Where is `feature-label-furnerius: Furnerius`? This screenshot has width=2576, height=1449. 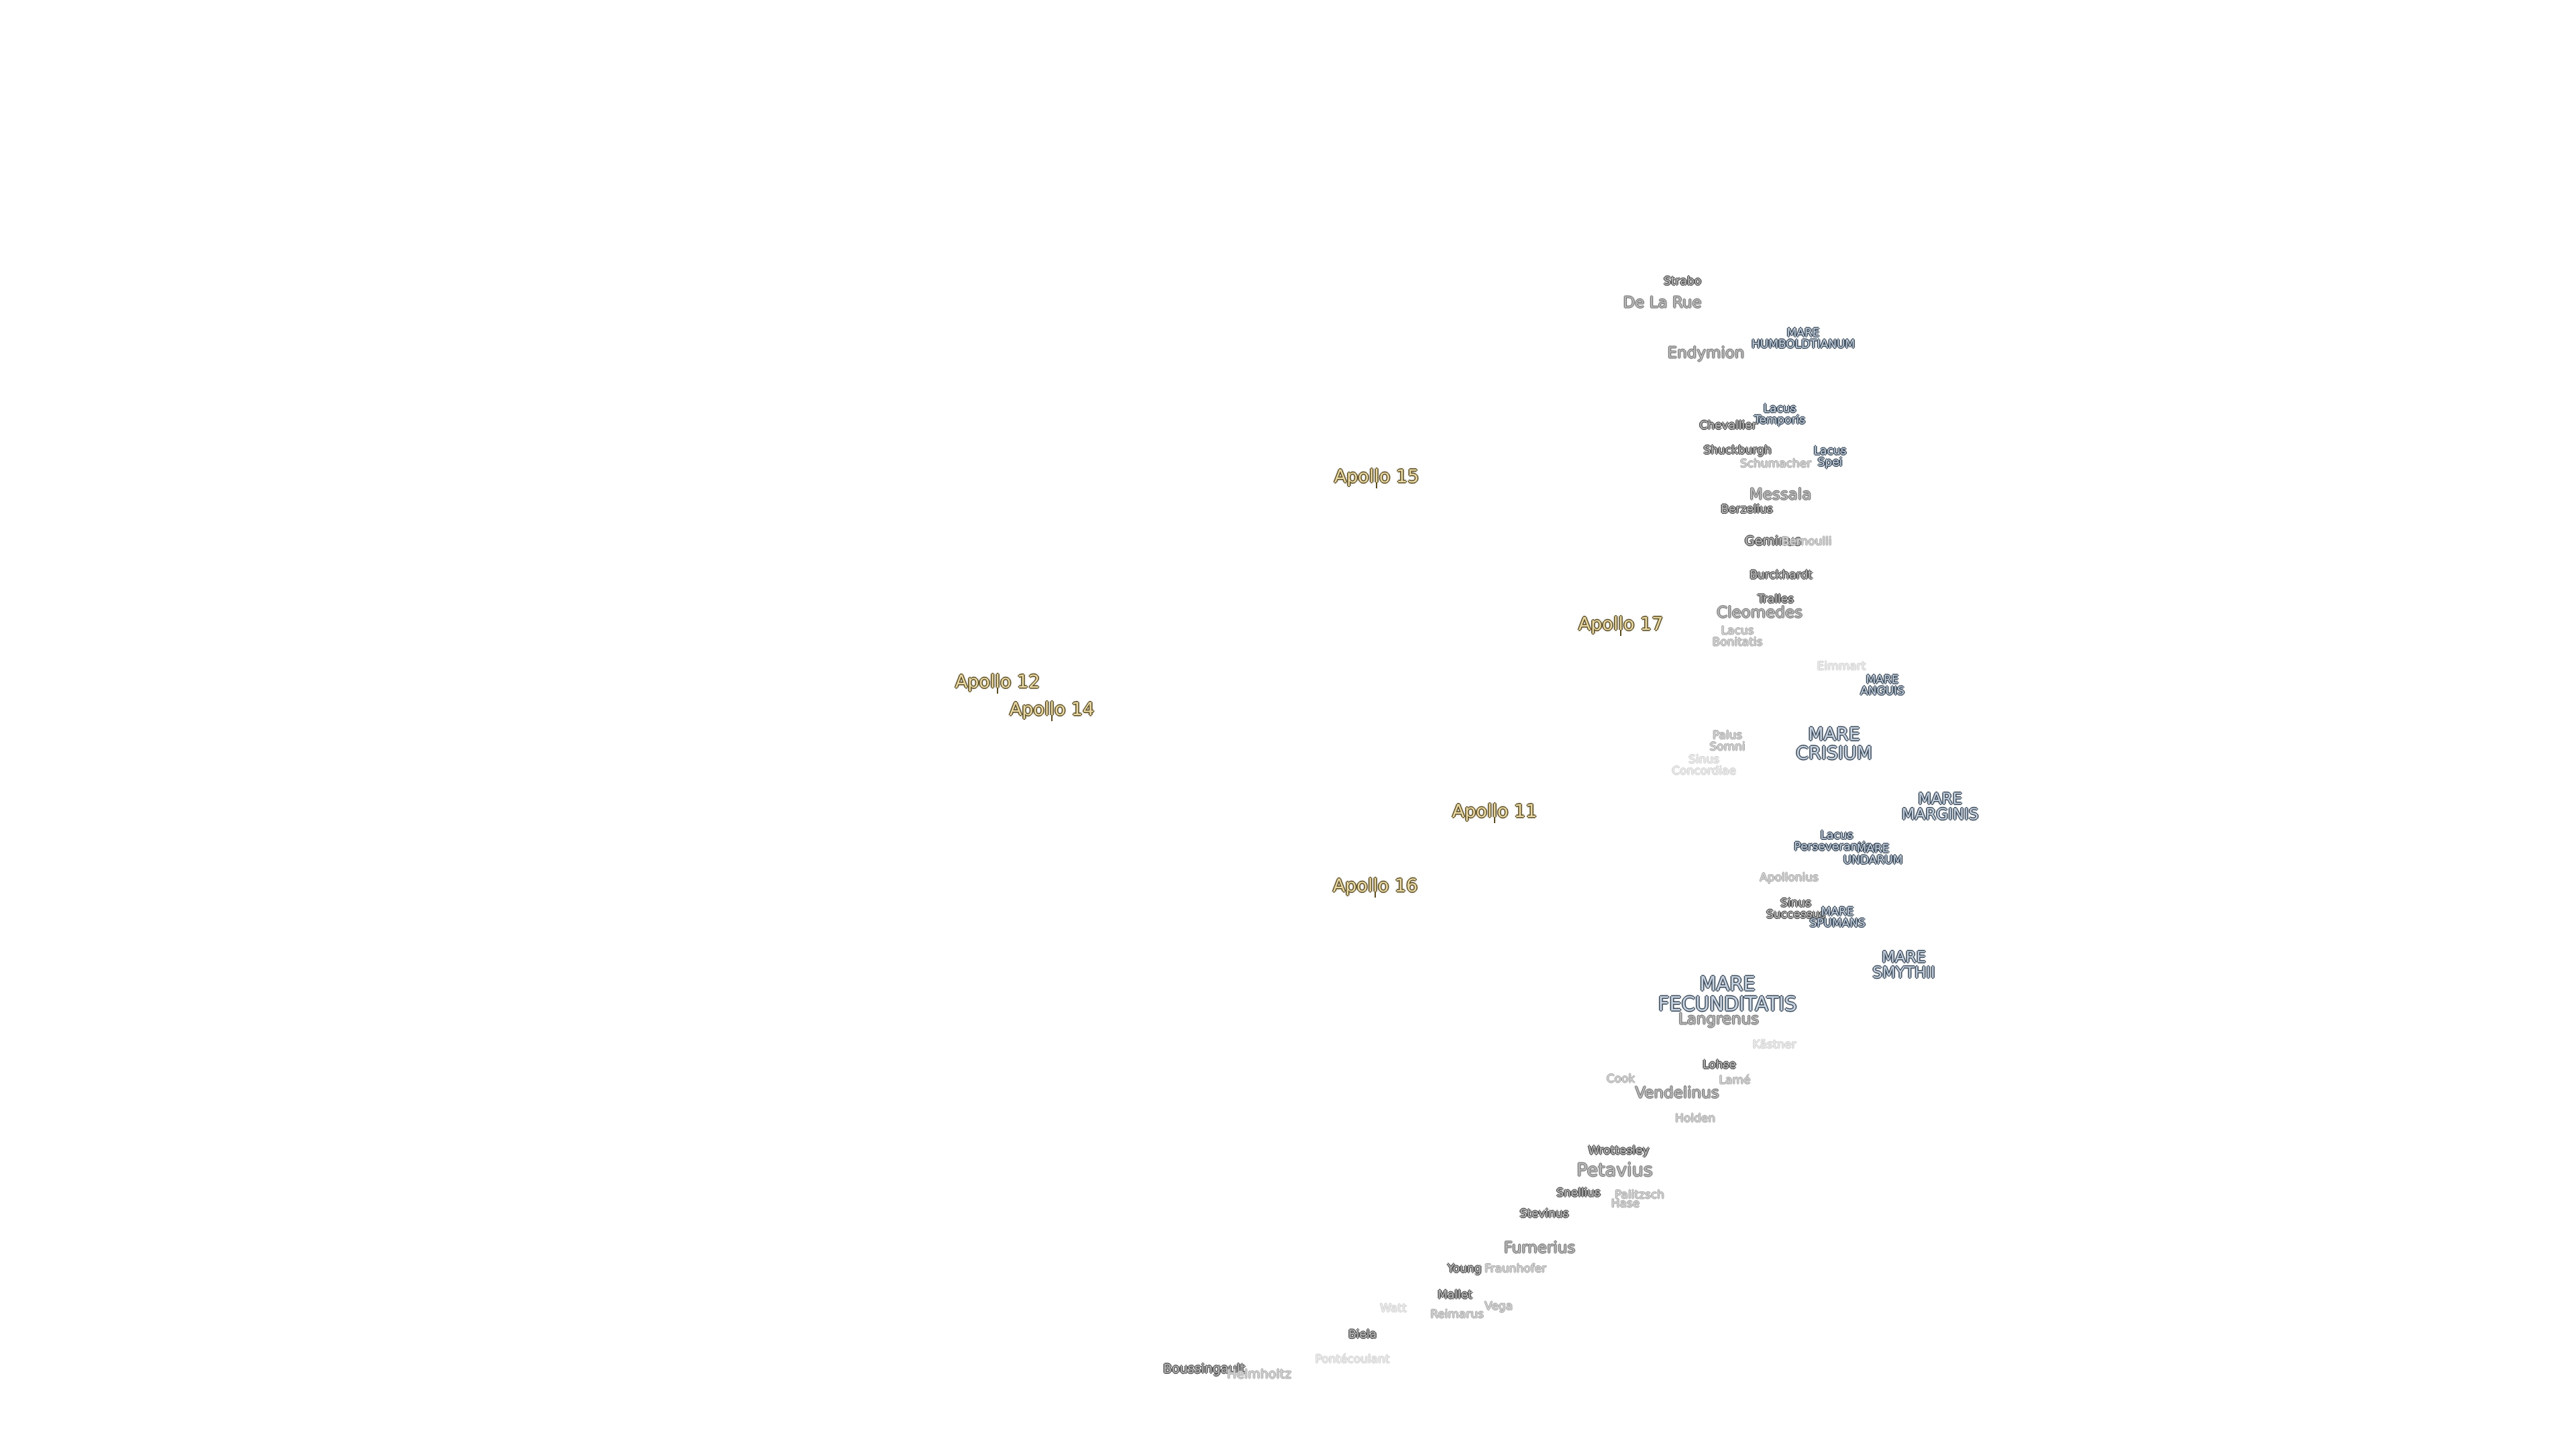 feature-label-furnerius: Furnerius is located at coordinates (1539, 1248).